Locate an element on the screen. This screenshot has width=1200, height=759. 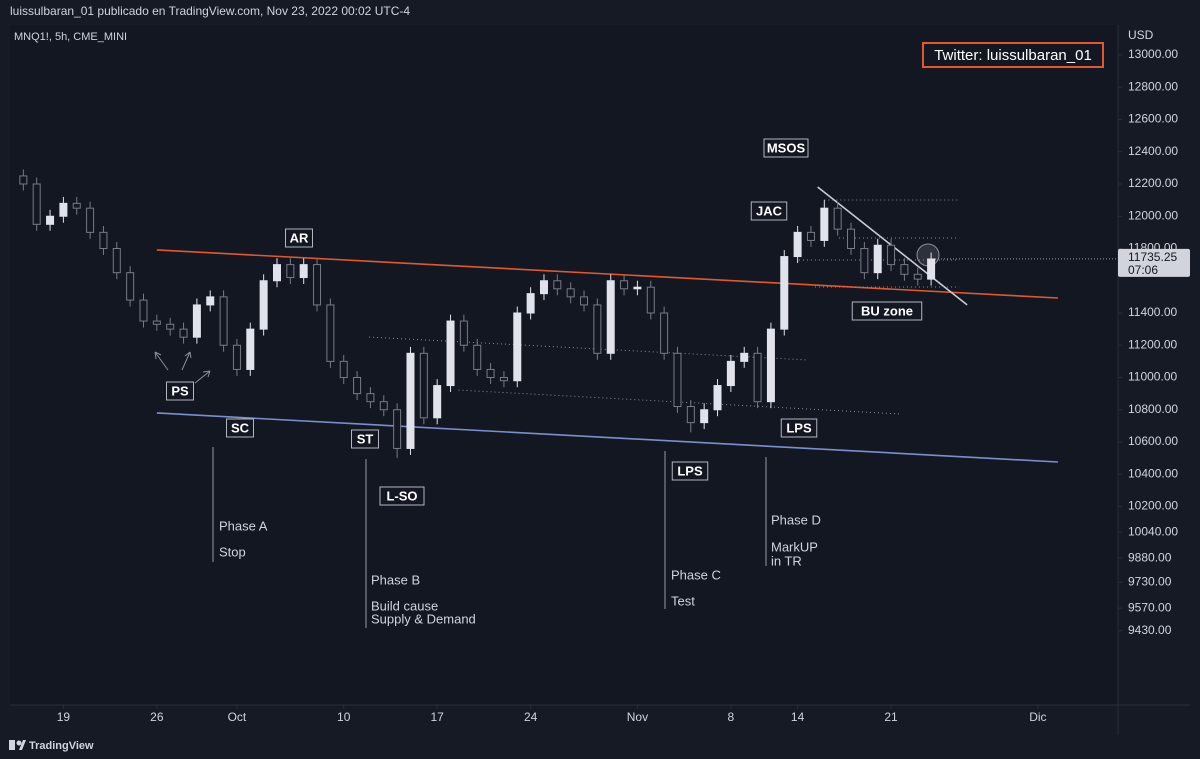
currency: USD is located at coordinates (1141, 35).